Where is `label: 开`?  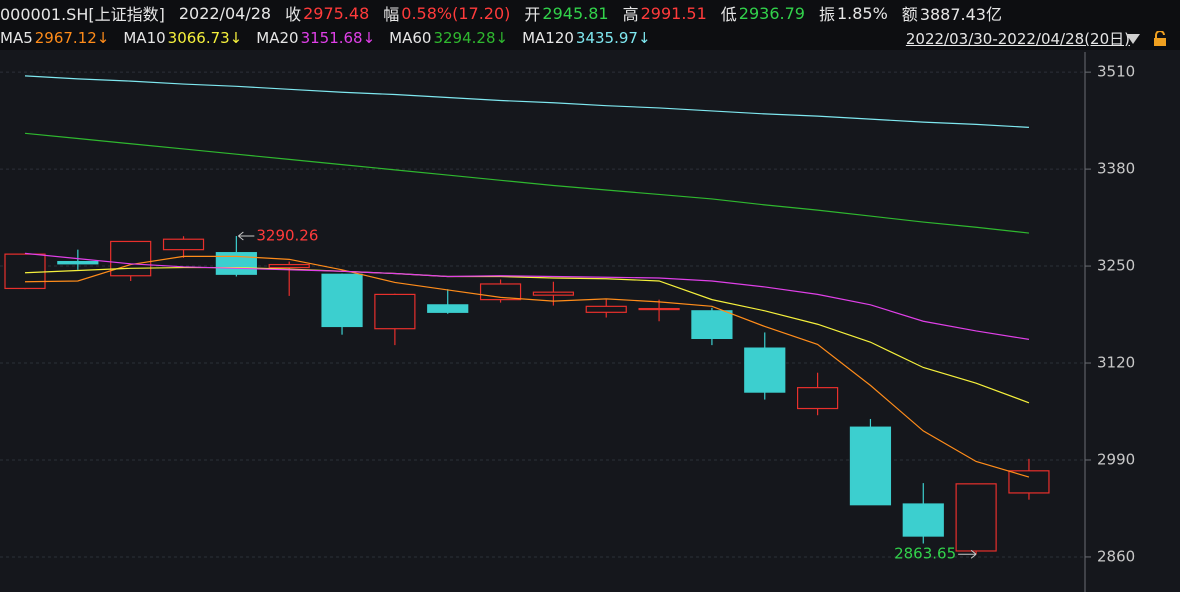 label: 开 is located at coordinates (532, 14).